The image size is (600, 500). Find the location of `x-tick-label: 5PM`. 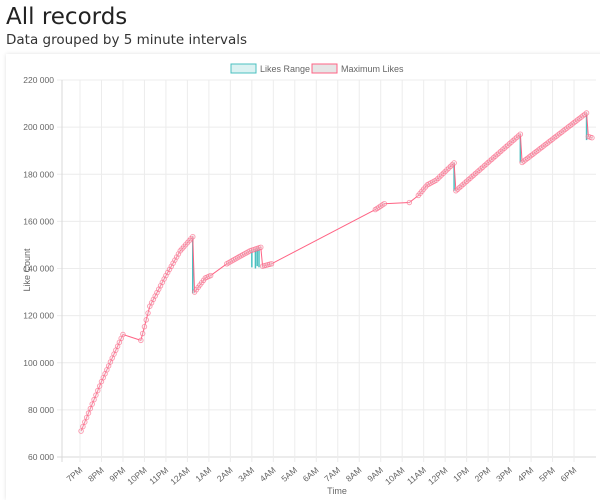

x-tick-label: 5PM is located at coordinates (547, 474).